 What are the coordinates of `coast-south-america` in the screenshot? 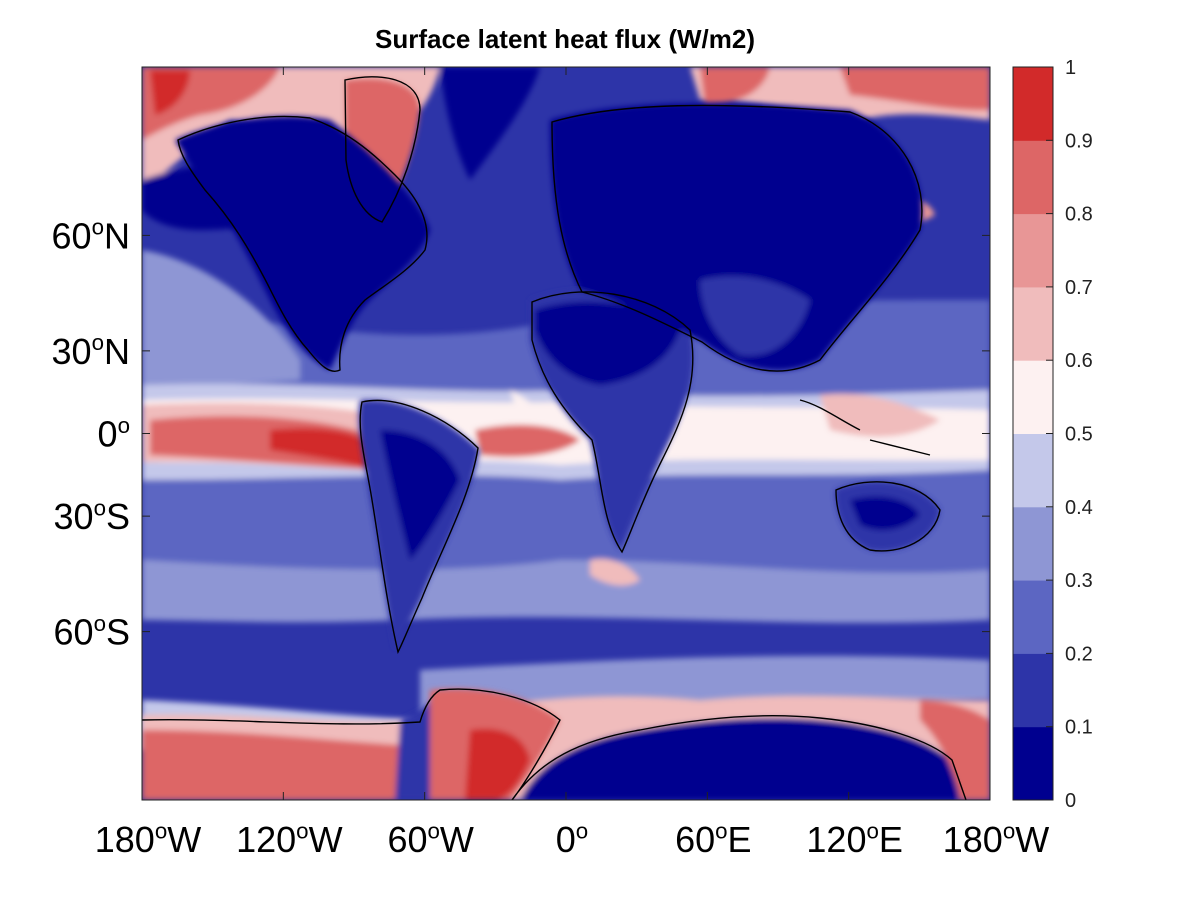 It's located at (419, 527).